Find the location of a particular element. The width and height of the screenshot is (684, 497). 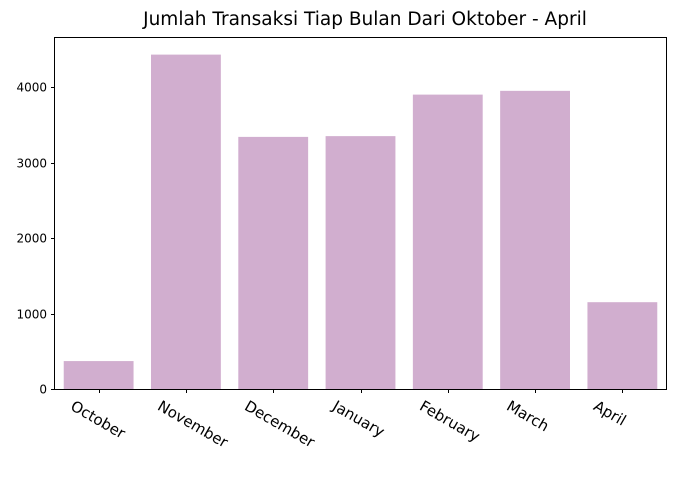

y-tick-label: 1000 is located at coordinates (31, 315).